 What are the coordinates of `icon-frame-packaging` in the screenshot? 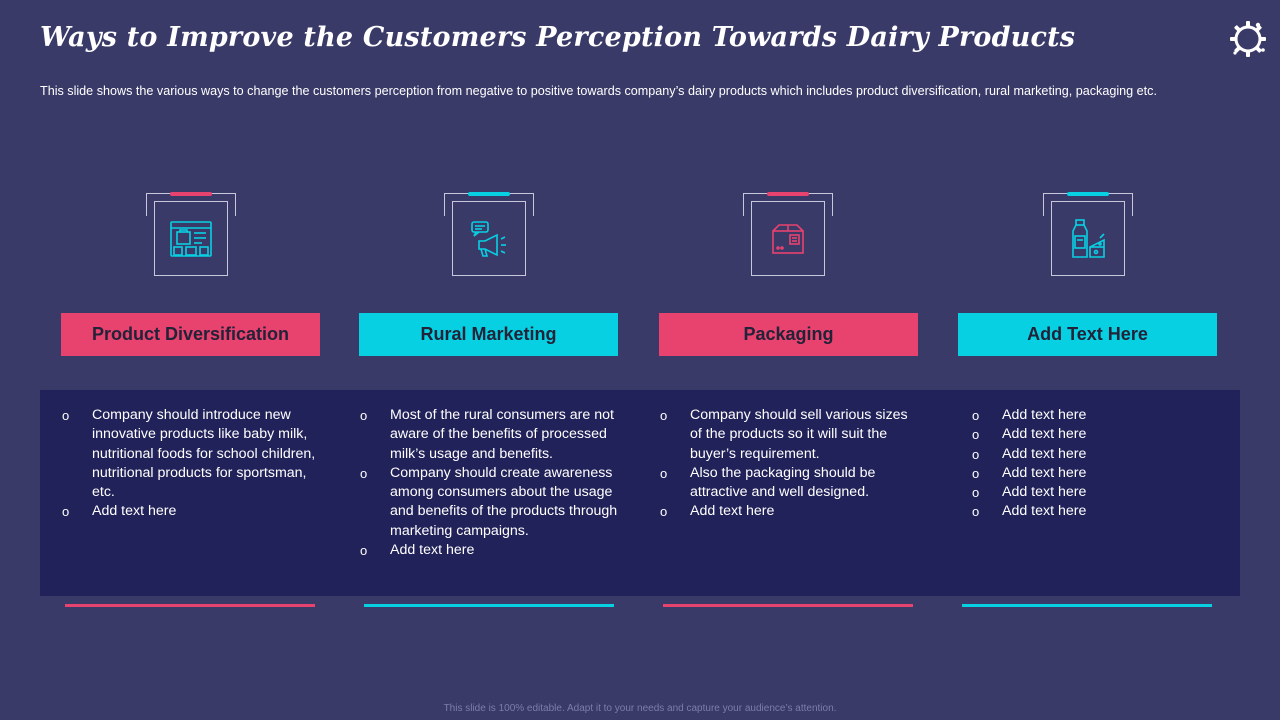 It's located at (788, 234).